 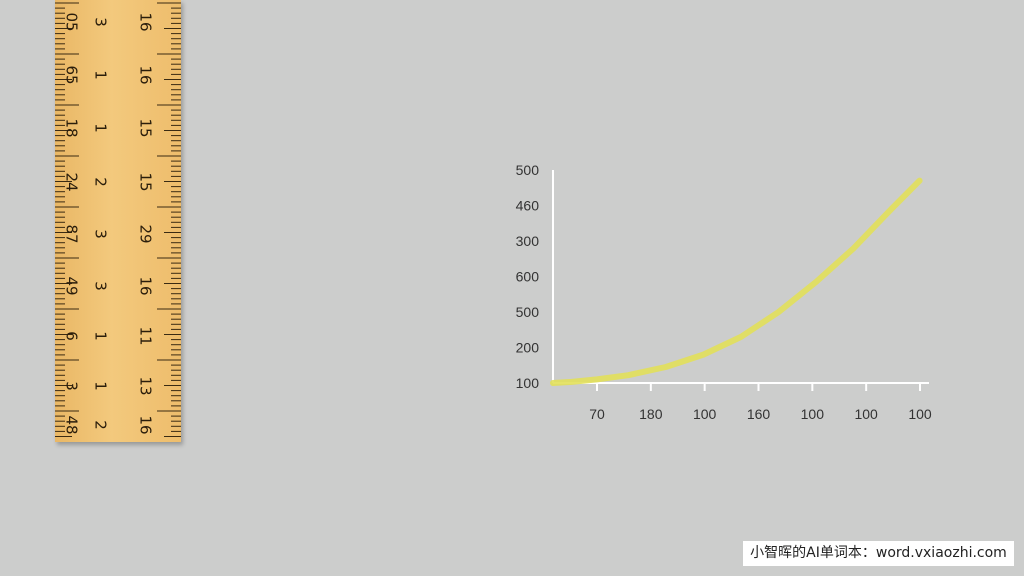 What do you see at coordinates (651, 414) in the screenshot?
I see `x-tick-label: 180` at bounding box center [651, 414].